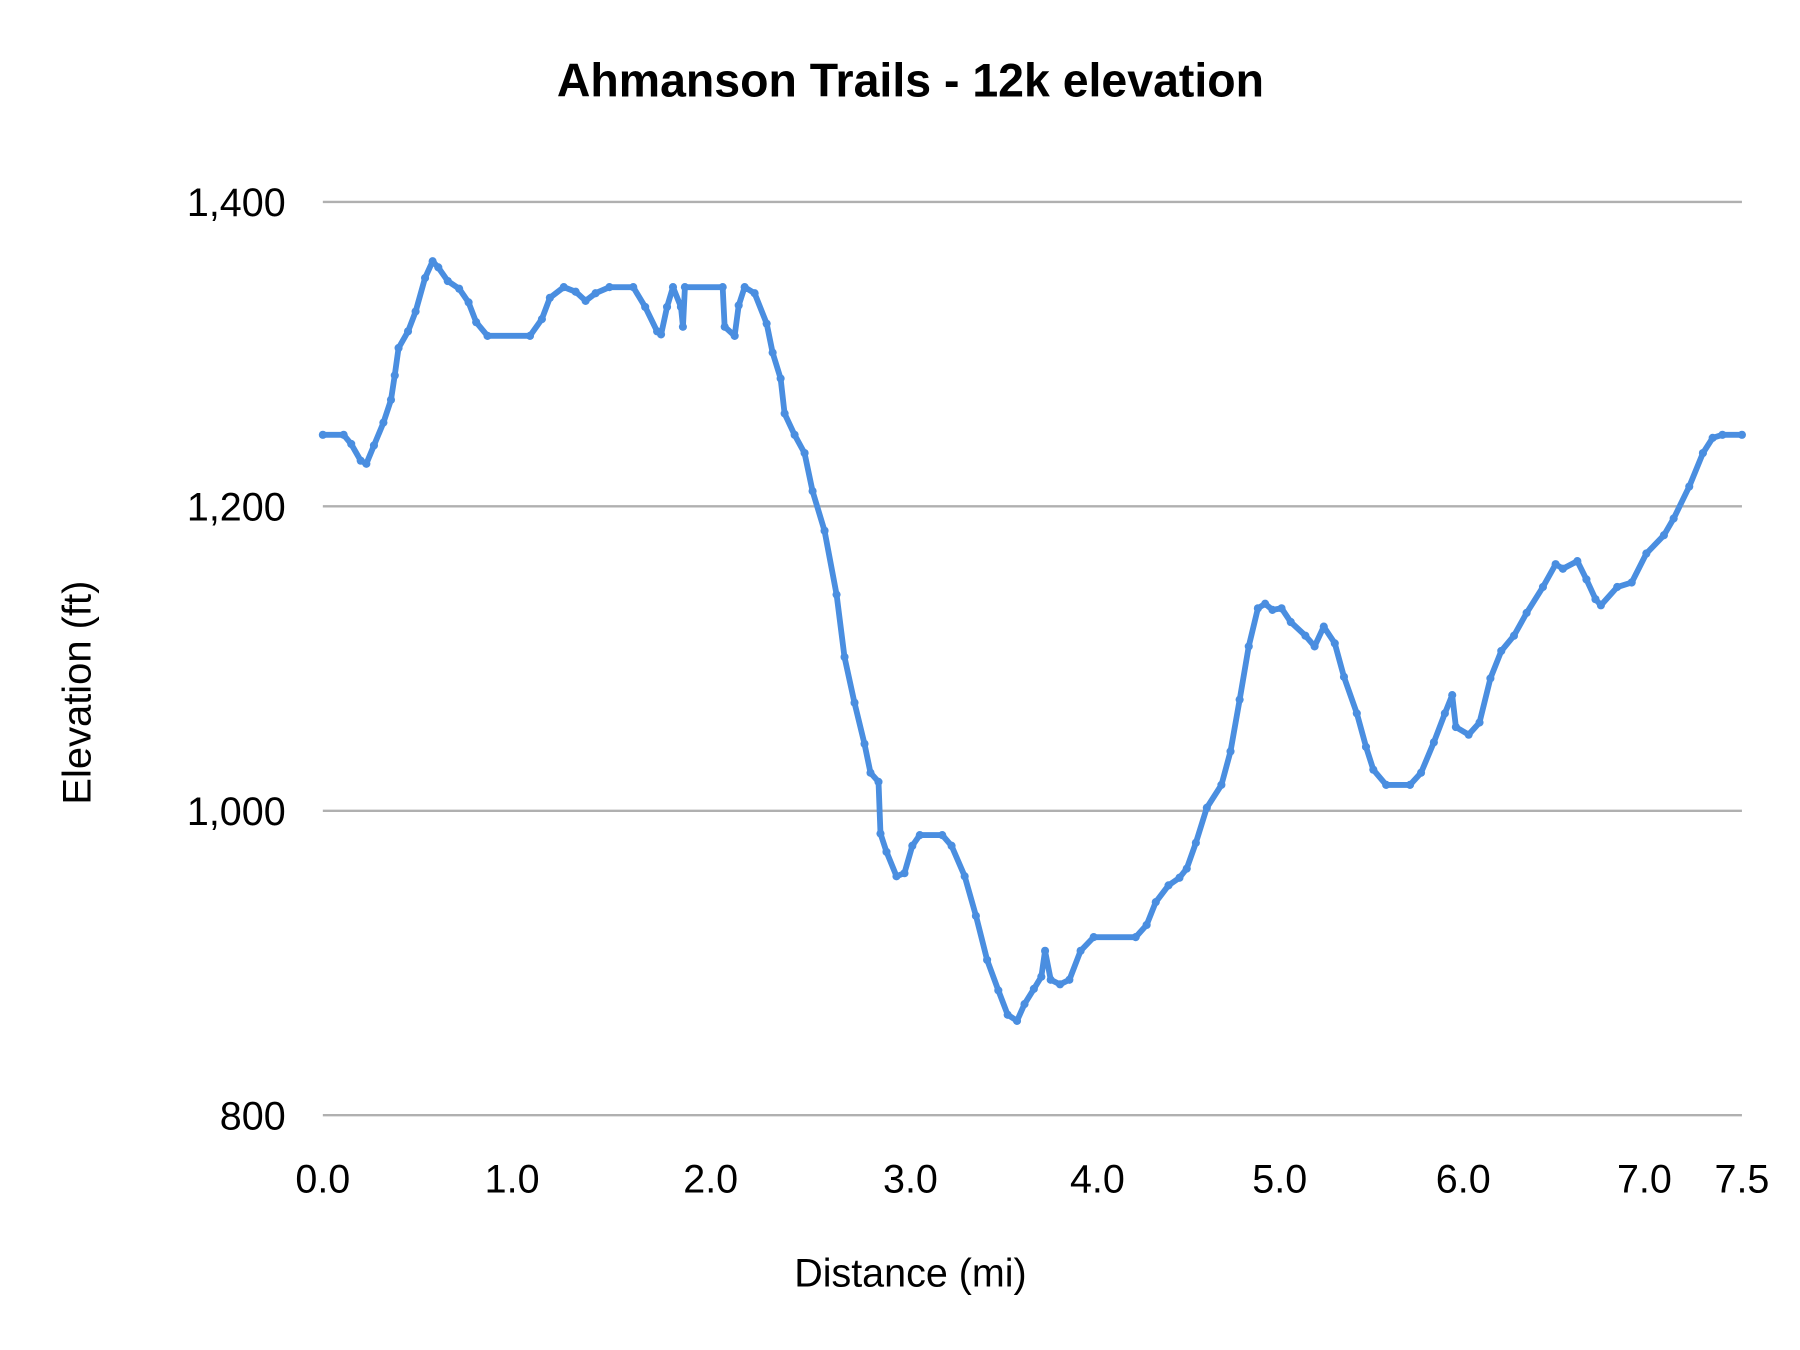 This screenshot has height=1350, width=1800. Describe the element at coordinates (1741, 1180) in the screenshot. I see `x-tick-label: 7.5` at that location.